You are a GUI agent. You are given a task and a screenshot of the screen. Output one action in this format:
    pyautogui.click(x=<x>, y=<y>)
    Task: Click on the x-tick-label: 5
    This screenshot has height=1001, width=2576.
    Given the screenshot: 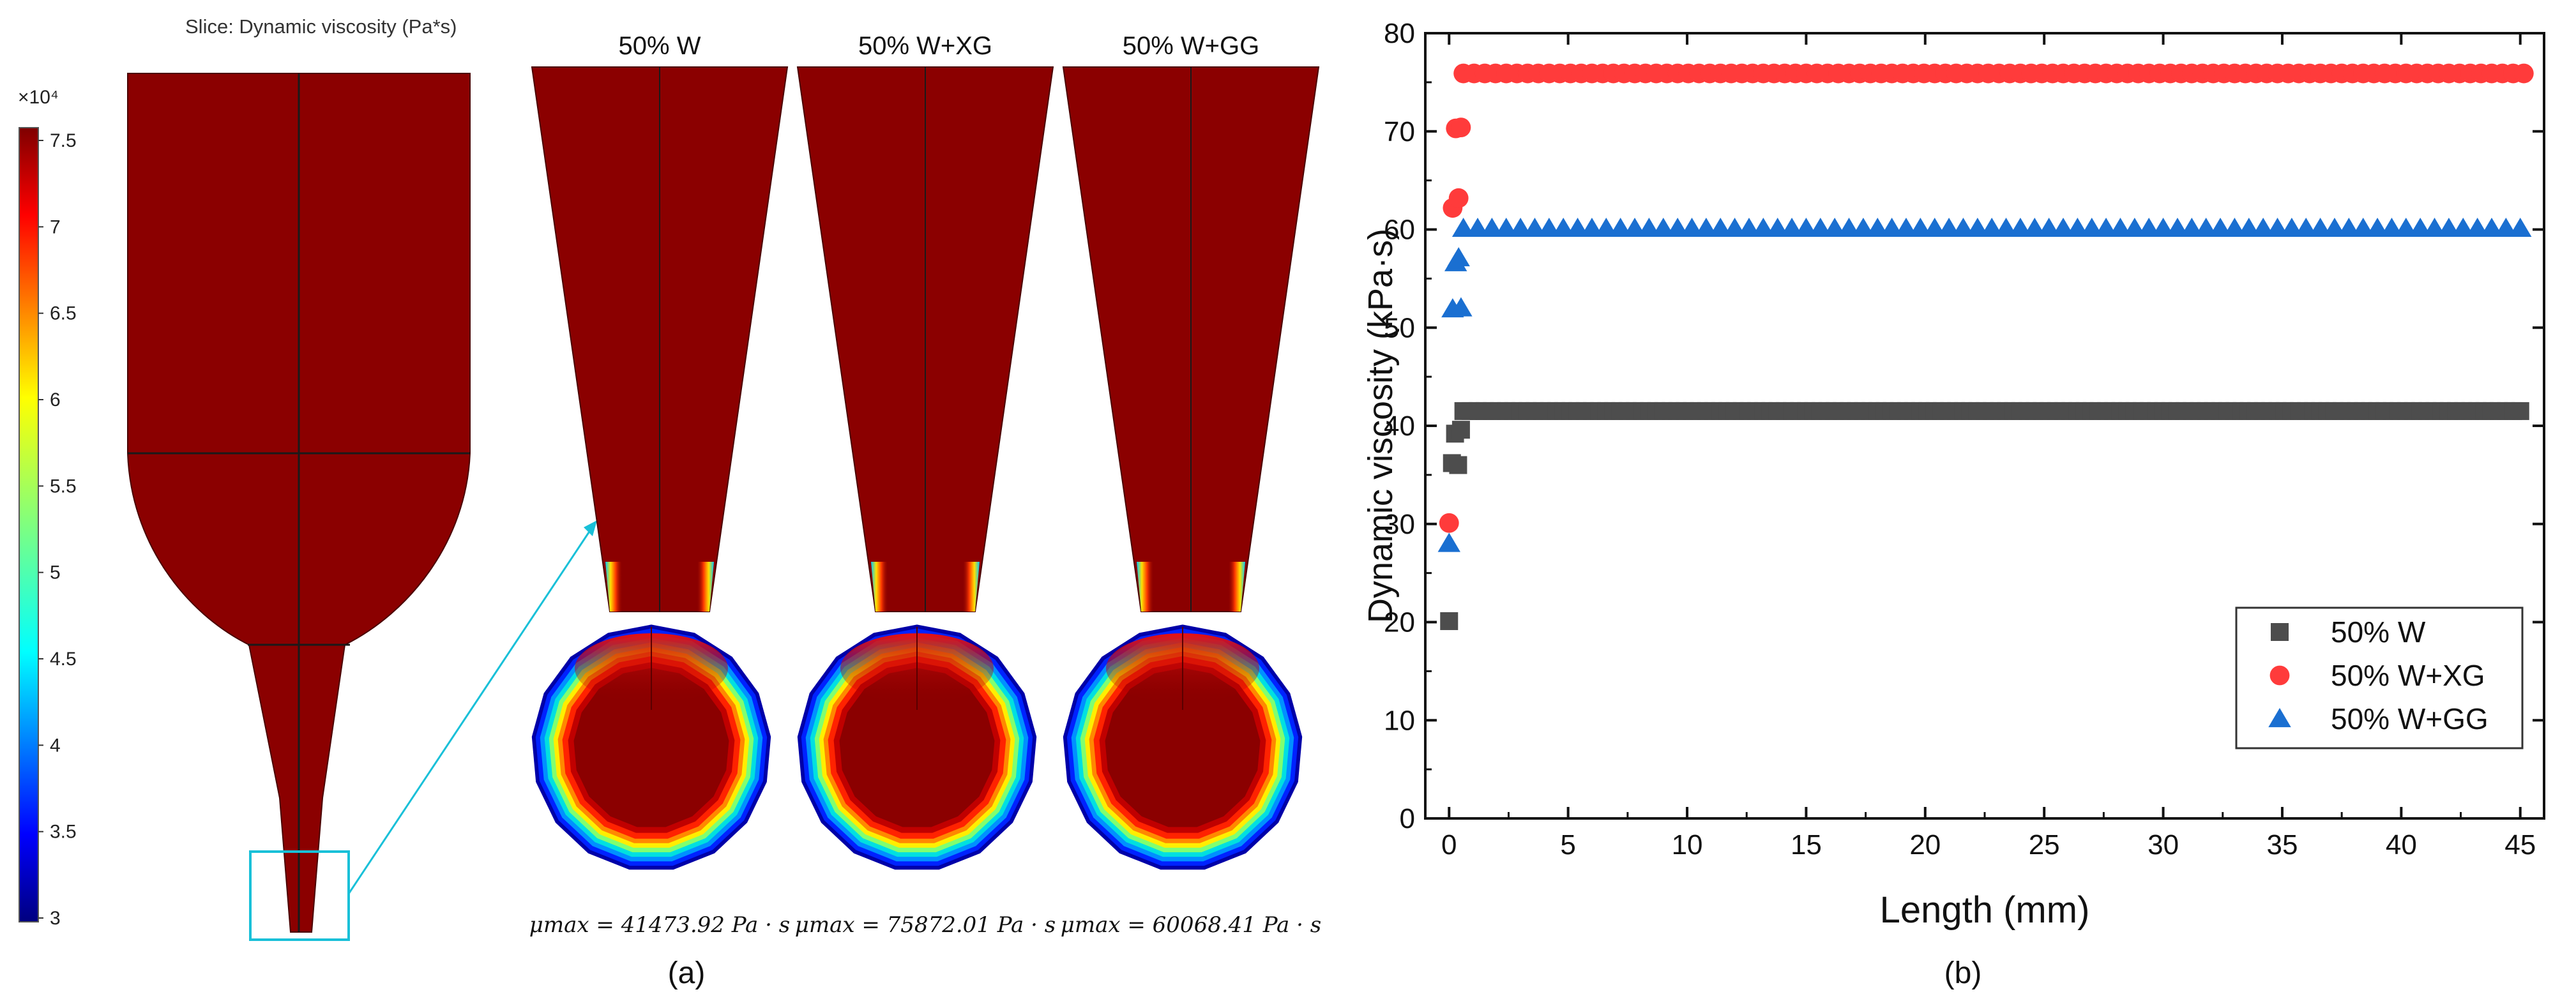 What is the action you would take?
    pyautogui.click(x=1568, y=845)
    